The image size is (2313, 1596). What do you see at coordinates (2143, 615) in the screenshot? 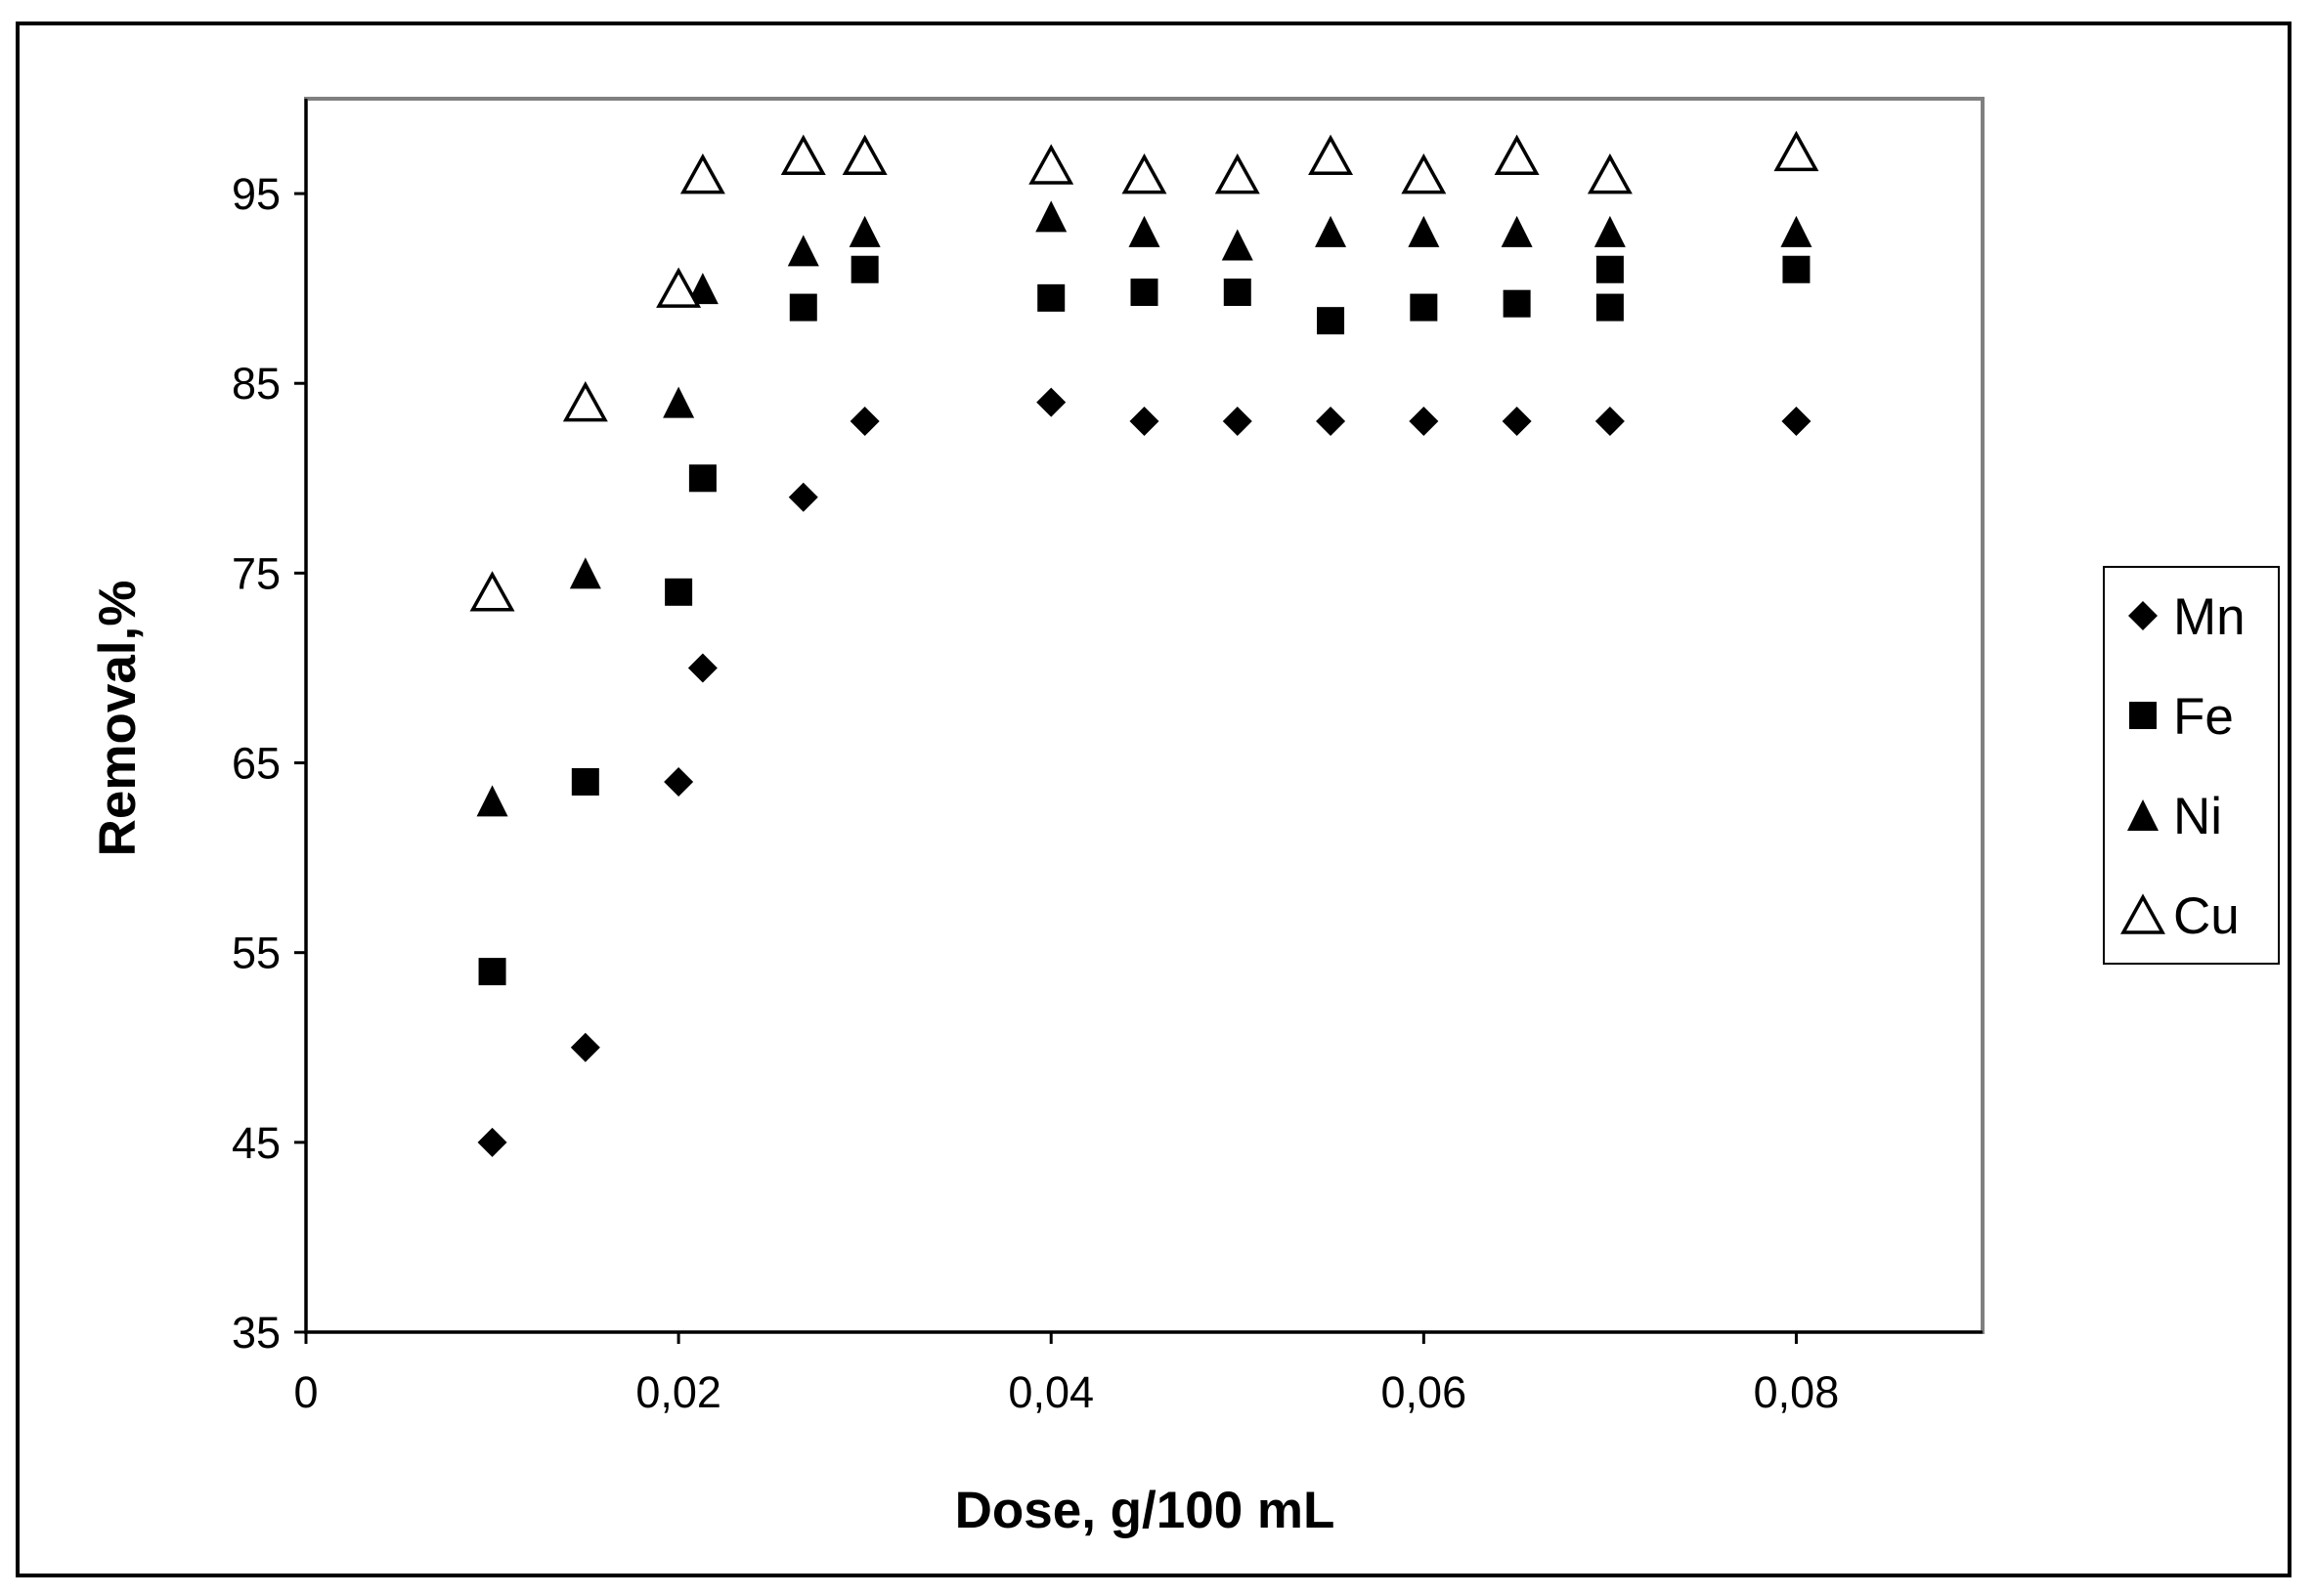
I see `legend-marker-mn` at bounding box center [2143, 615].